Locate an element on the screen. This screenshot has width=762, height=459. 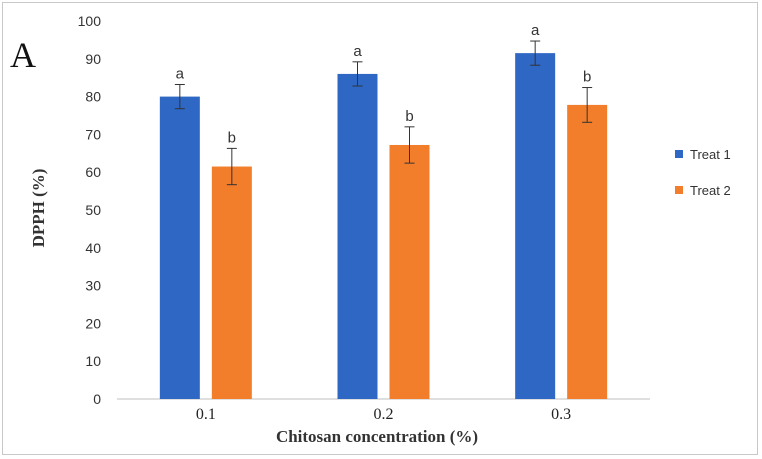
x-axis-title: Chitosan concentration (%) is located at coordinates (377, 436).